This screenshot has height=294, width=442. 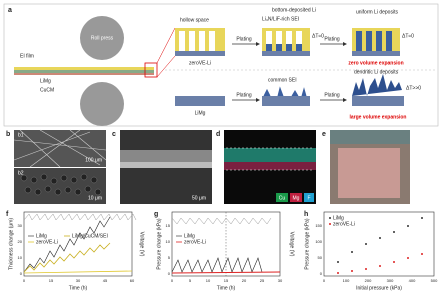 What do you see at coordinates (10, 10) in the screenshot?
I see `panel-label: a` at bounding box center [10, 10].